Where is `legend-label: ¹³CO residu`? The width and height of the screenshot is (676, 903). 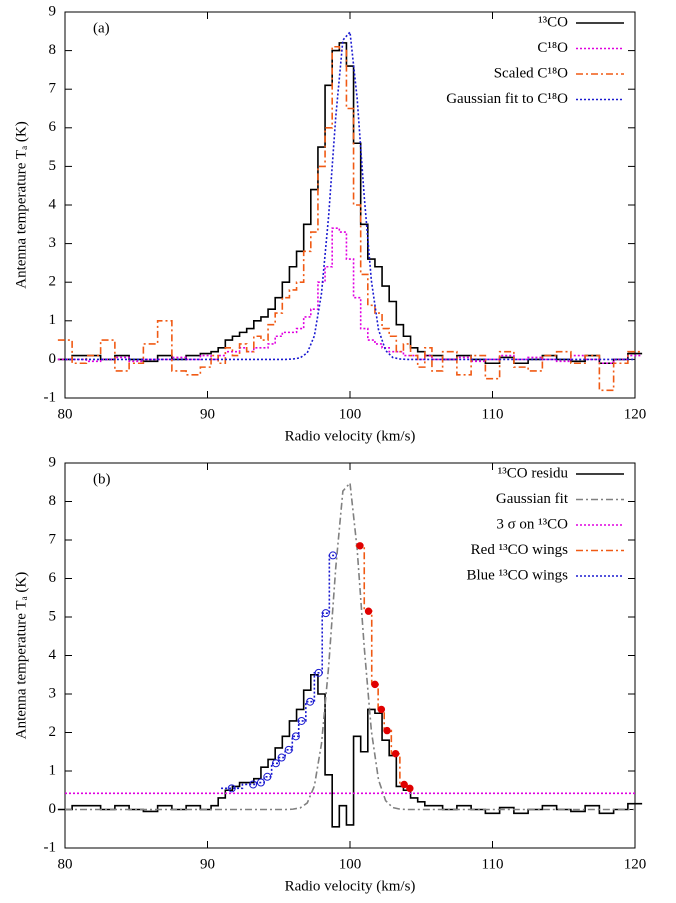
legend-label: ¹³CO residu is located at coordinates (533, 473).